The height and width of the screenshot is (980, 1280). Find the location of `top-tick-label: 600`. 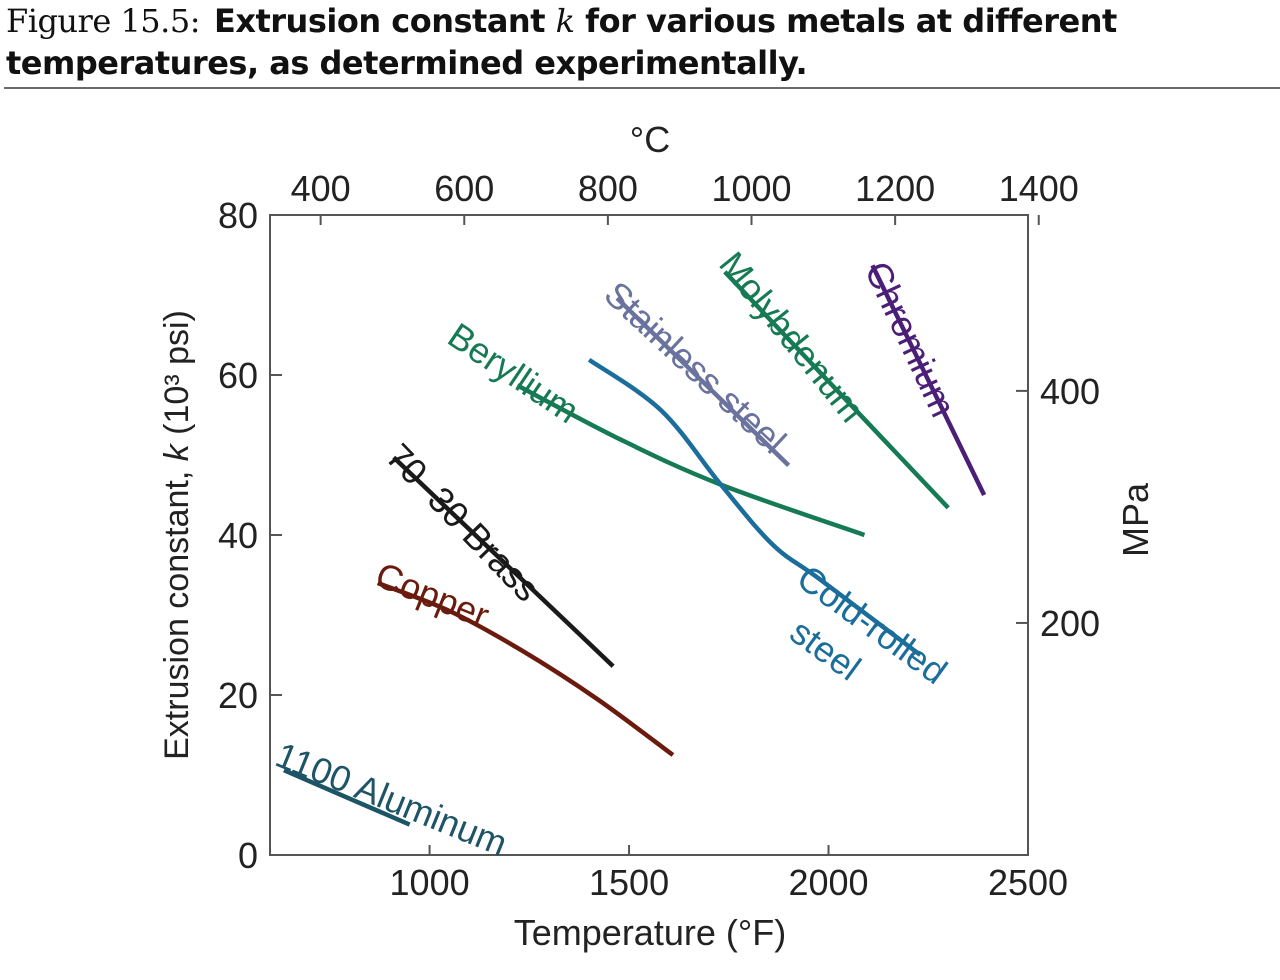

top-tick-label: 600 is located at coordinates (464, 188).